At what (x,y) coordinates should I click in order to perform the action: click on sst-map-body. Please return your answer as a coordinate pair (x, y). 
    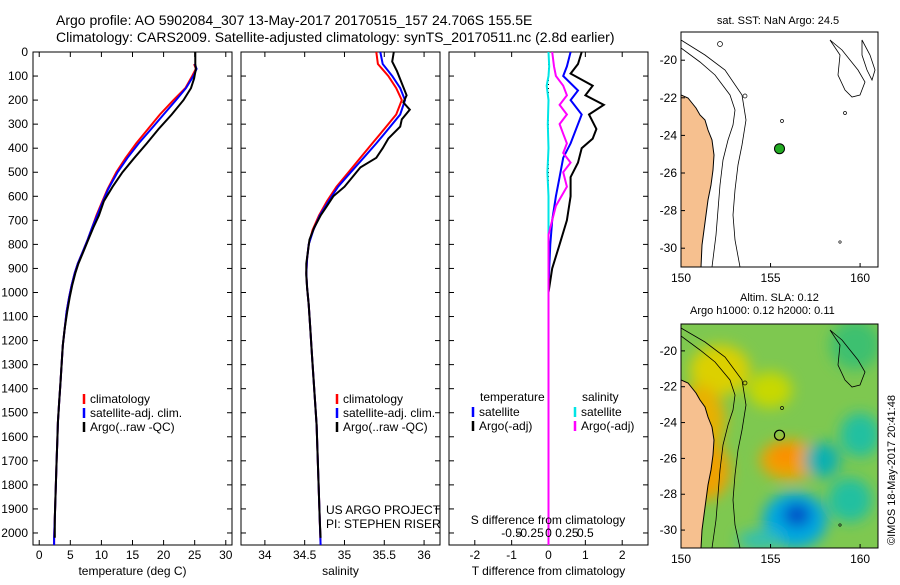
    Looking at the image, I should click on (779, 149).